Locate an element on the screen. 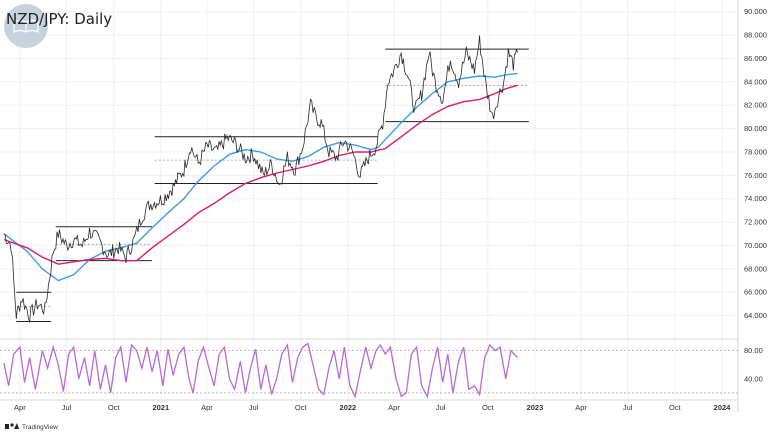  y-tick-label: 80.000 is located at coordinates (755, 128).